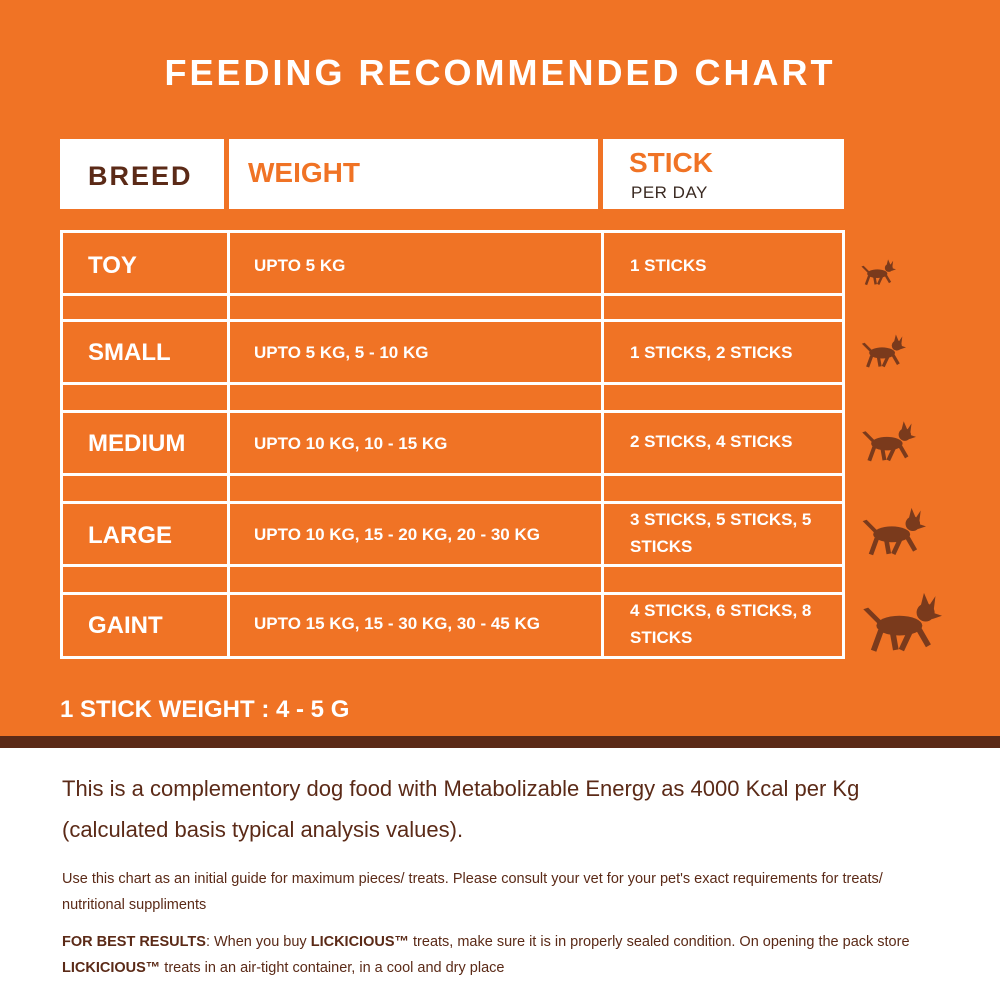 The width and height of the screenshot is (1000, 1000). What do you see at coordinates (894, 531) in the screenshot?
I see `dog-icon-large` at bounding box center [894, 531].